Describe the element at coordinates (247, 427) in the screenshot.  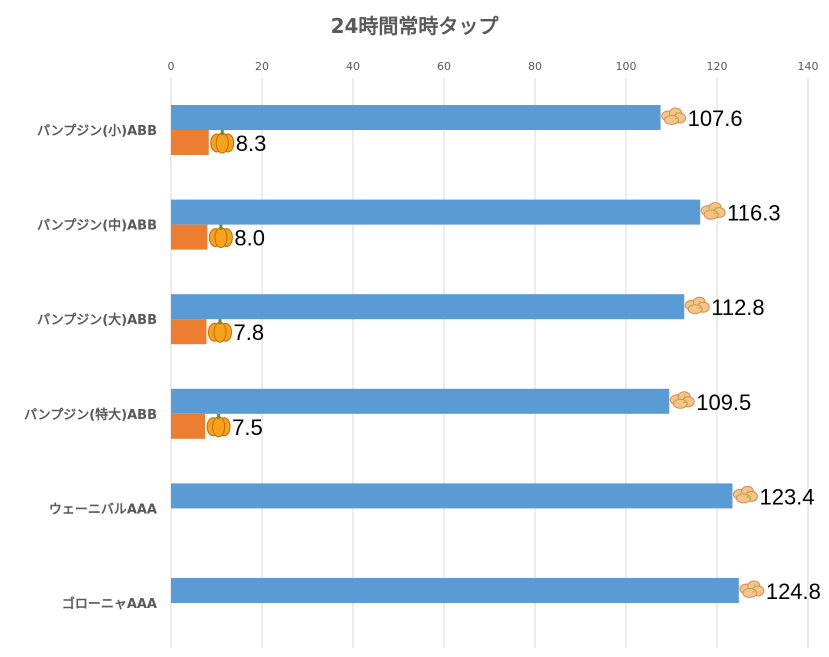
I see `data-label: 7.5` at that location.